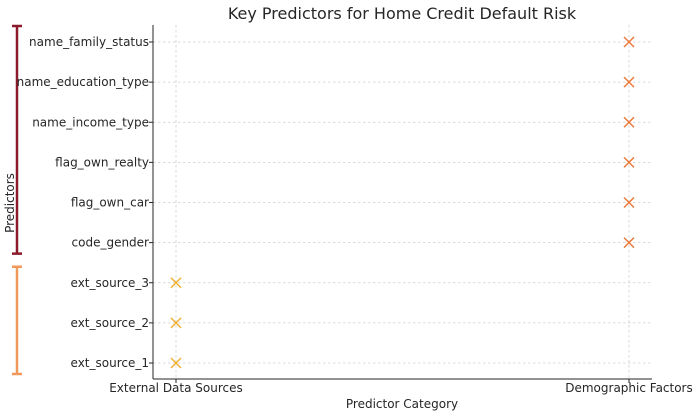 The image size is (700, 419). I want to click on y-tick-label: ext_source_1, so click(110, 363).